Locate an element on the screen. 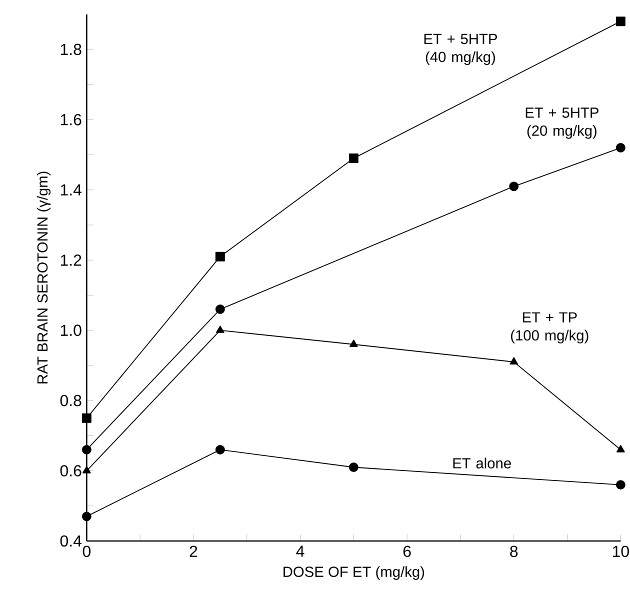  y-tick-label: 1.2 is located at coordinates (71, 260).